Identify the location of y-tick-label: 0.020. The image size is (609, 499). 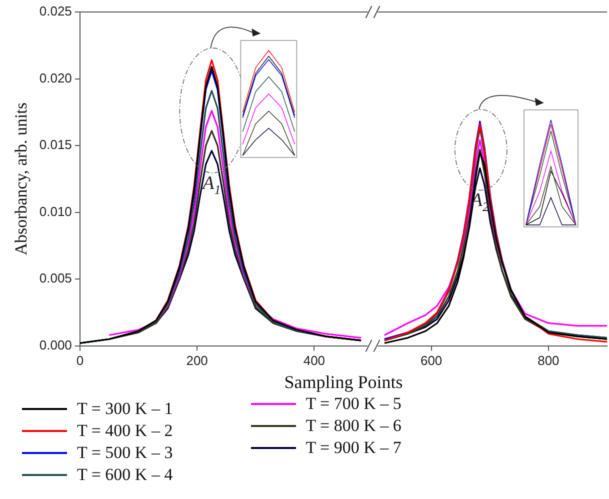
(55, 78).